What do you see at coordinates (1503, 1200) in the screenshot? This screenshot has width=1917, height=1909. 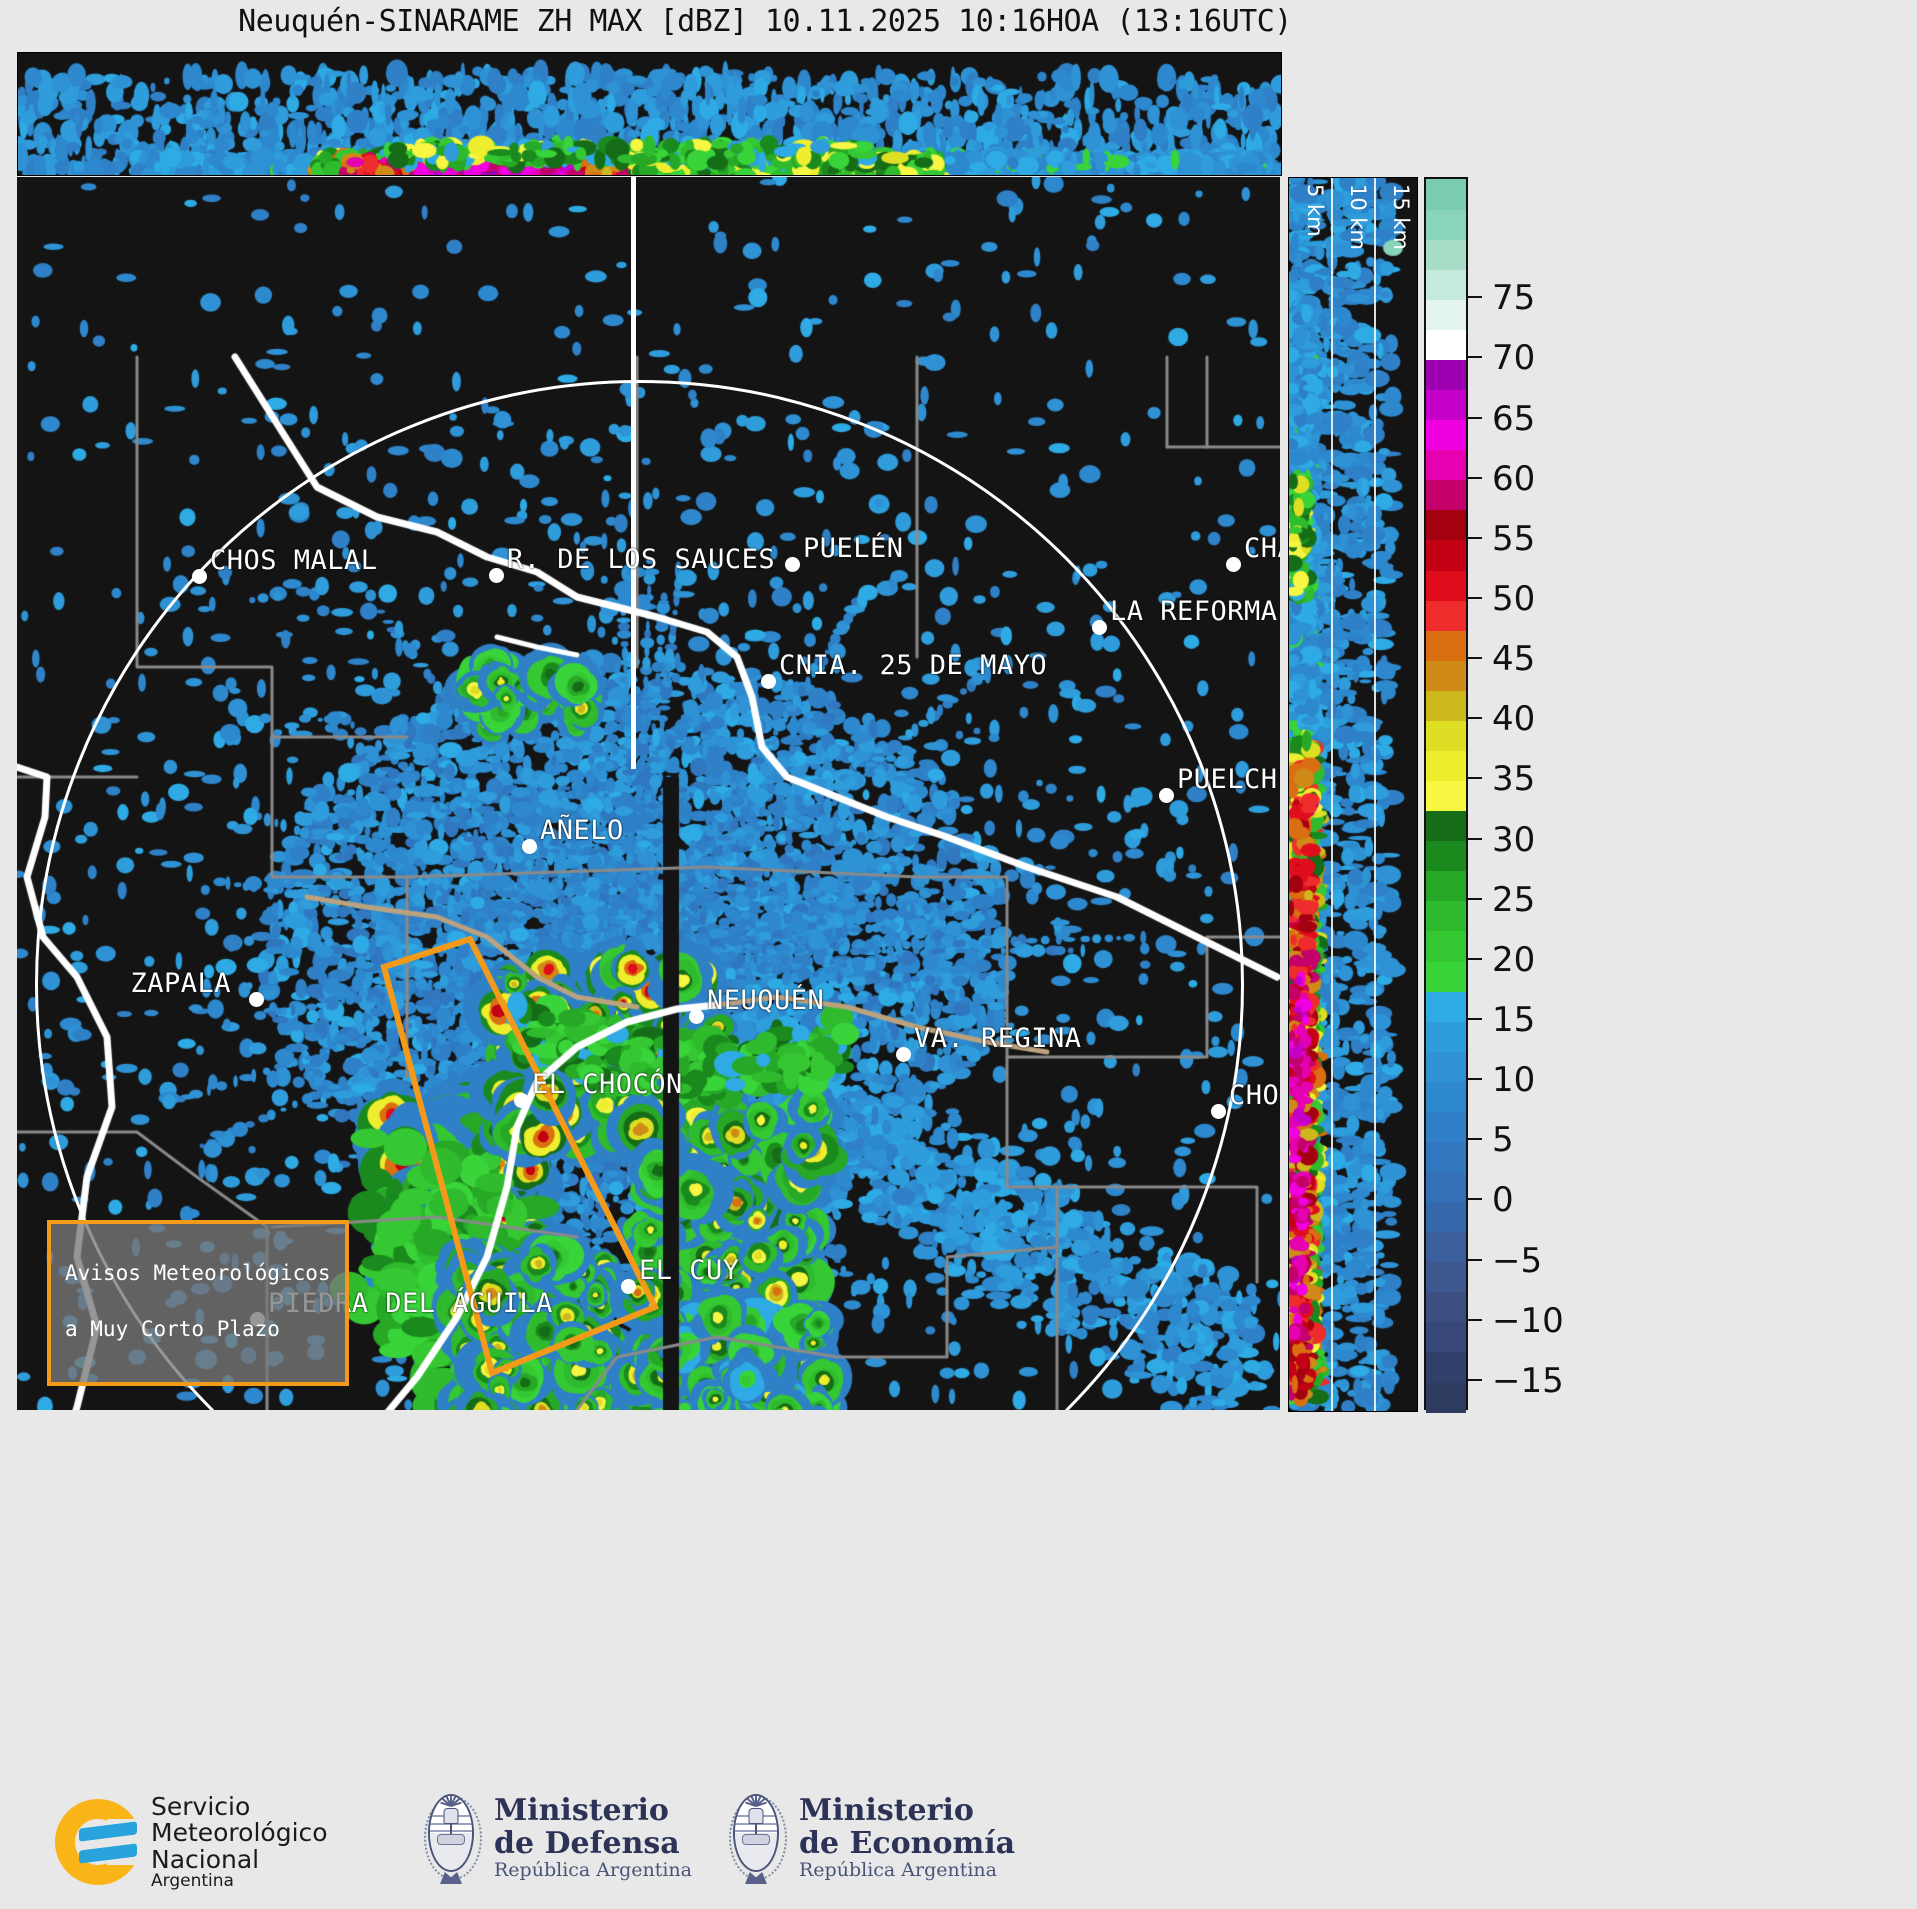 I see `colorbar-tick-label: 0` at bounding box center [1503, 1200].